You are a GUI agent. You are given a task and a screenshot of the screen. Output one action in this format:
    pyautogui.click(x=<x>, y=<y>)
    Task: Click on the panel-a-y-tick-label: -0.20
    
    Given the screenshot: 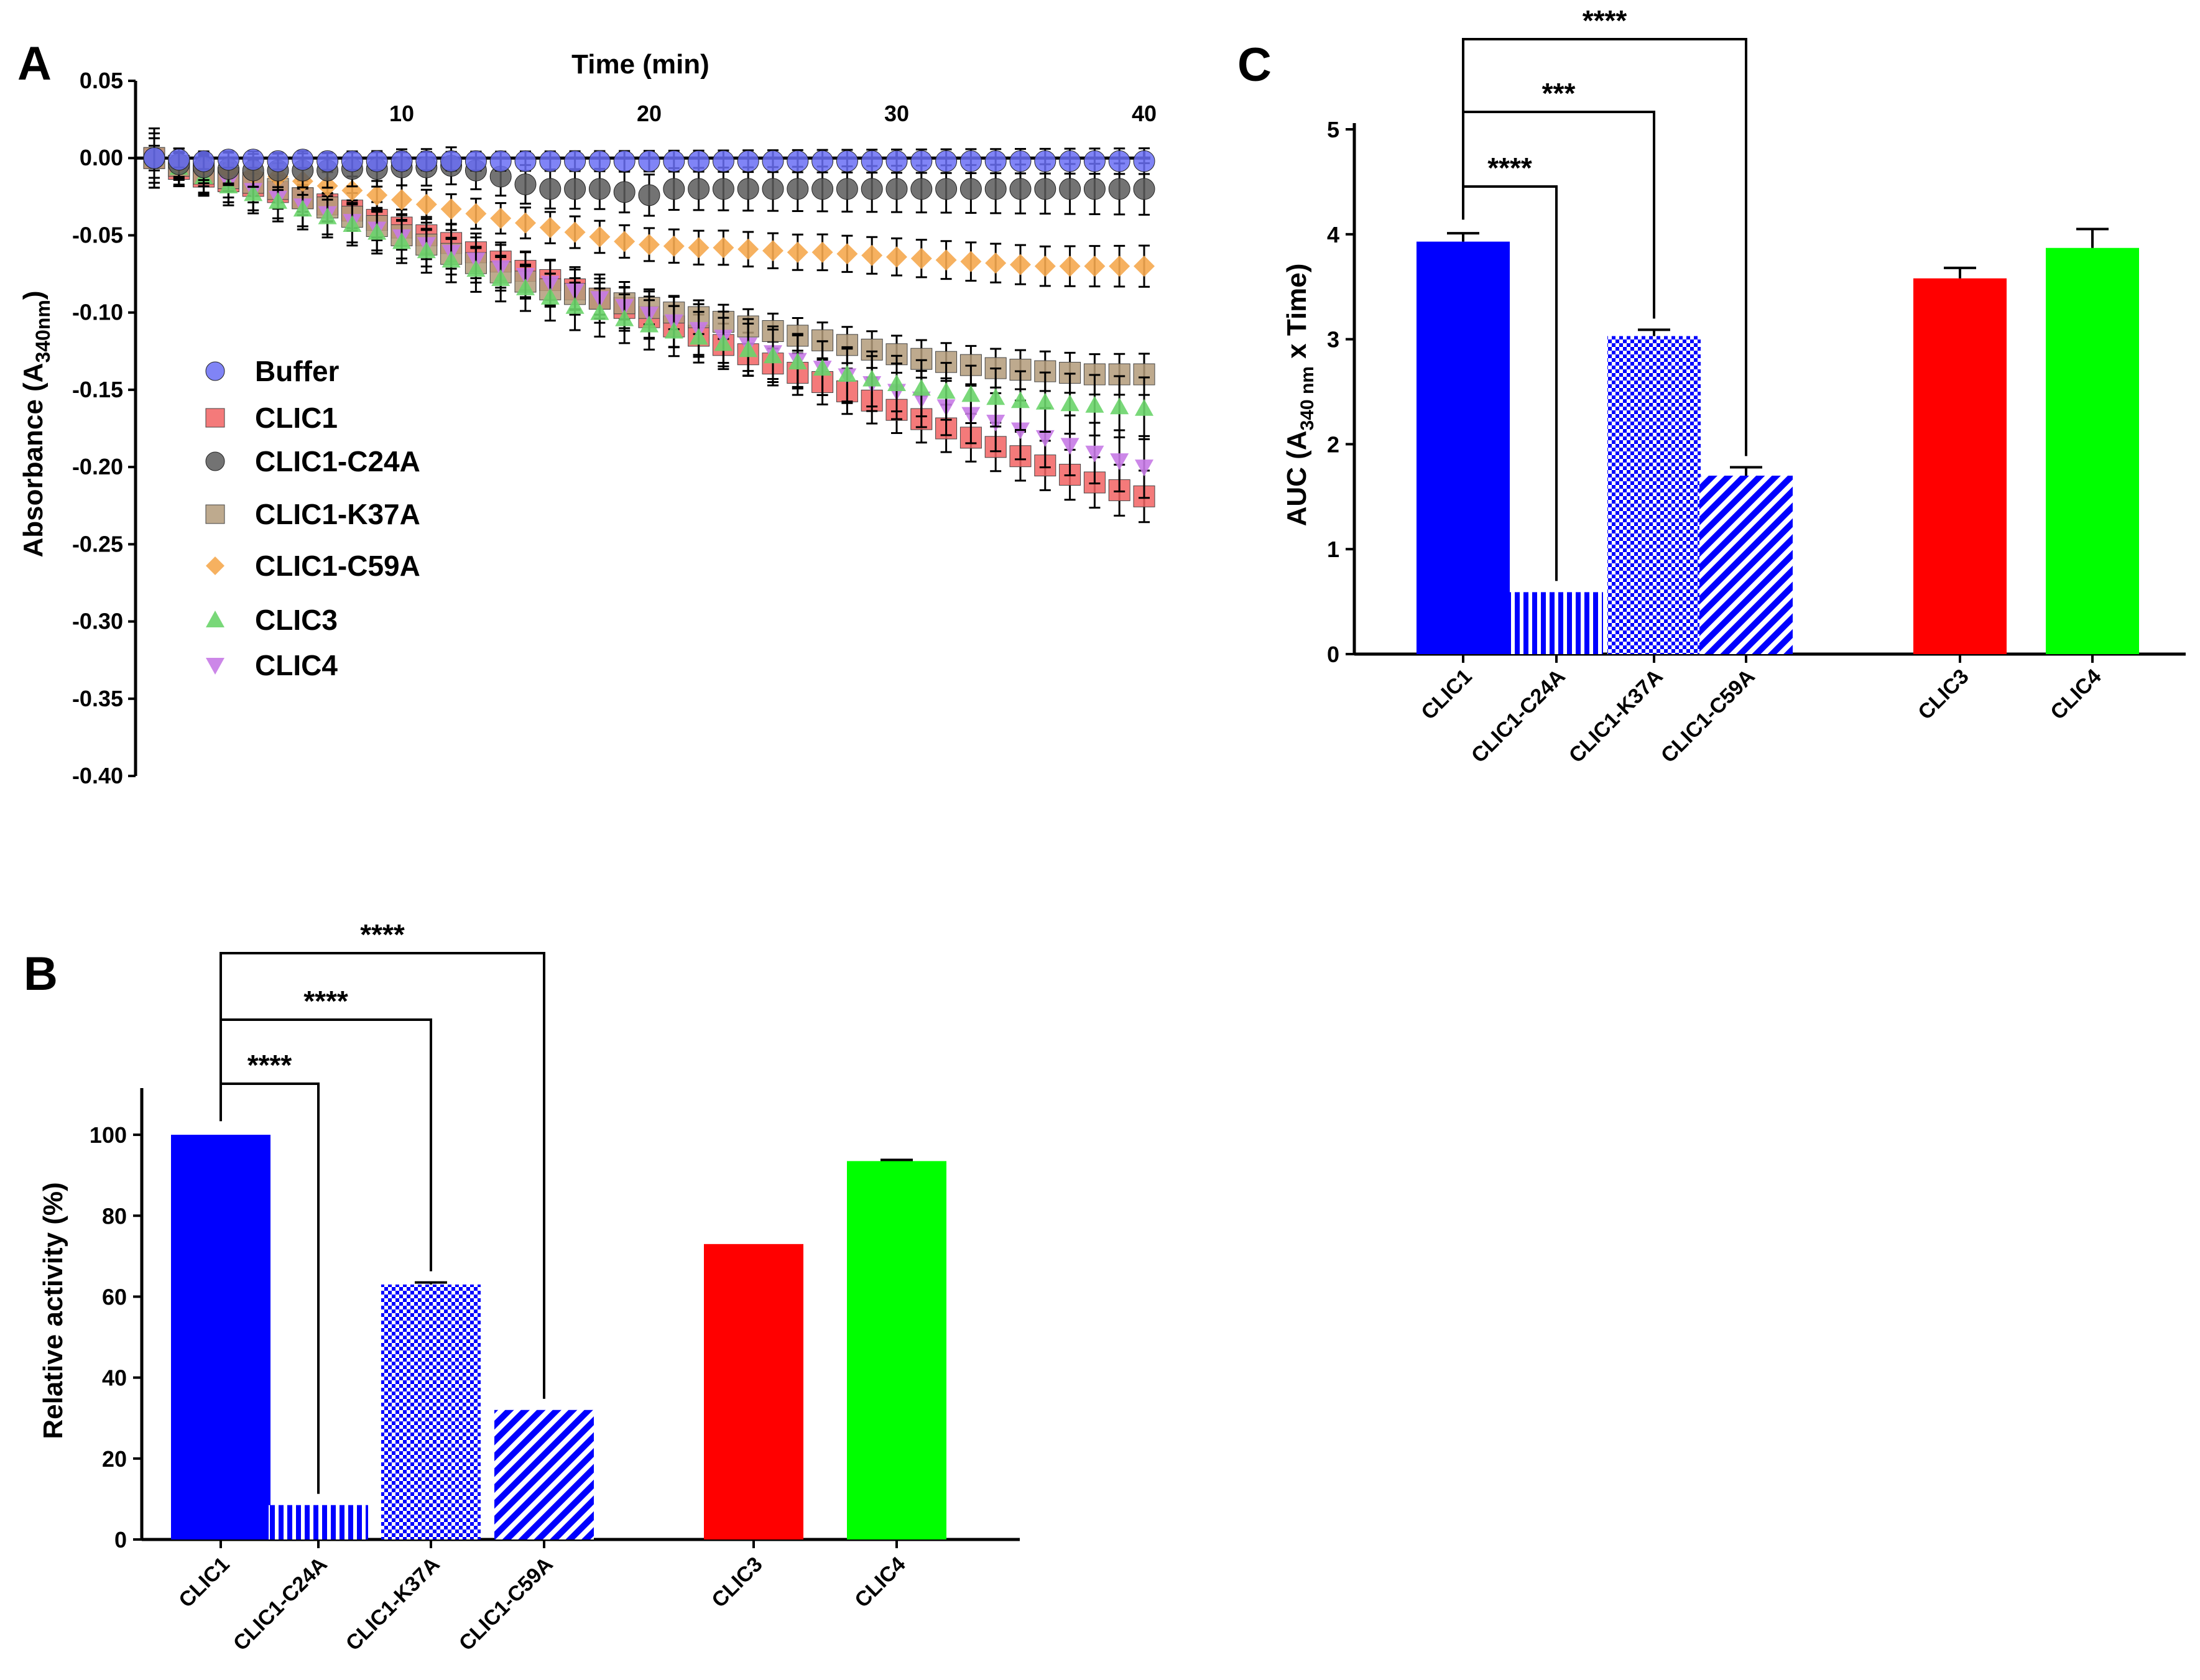 What is the action you would take?
    pyautogui.click(x=97, y=466)
    